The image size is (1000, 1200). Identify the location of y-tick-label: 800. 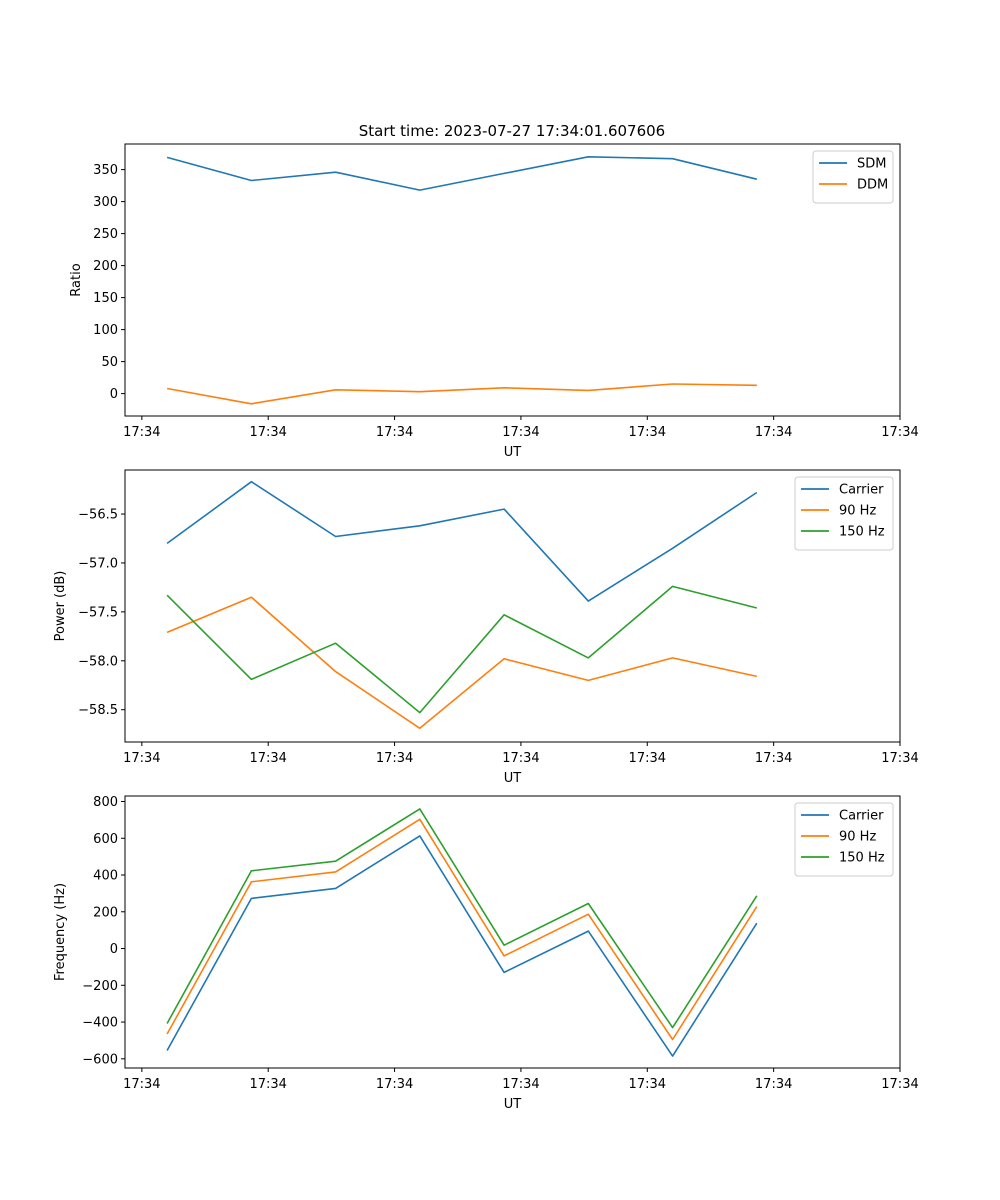
(105, 802).